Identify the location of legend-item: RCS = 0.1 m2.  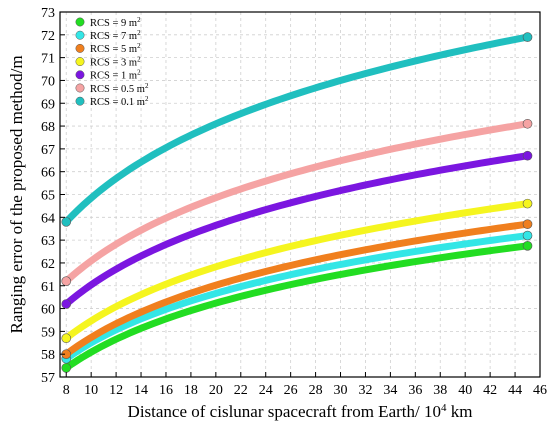
(112, 101).